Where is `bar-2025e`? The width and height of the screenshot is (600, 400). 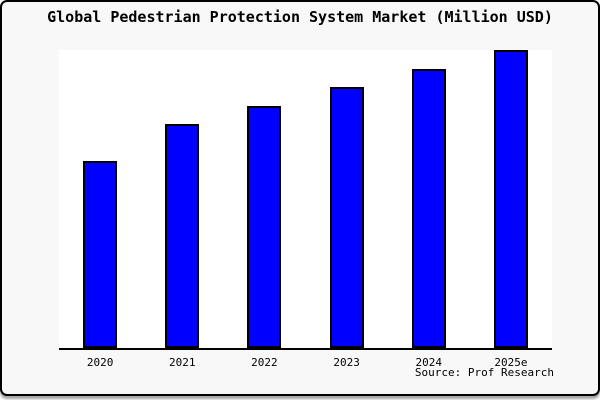
bar-2025e is located at coordinates (510, 199).